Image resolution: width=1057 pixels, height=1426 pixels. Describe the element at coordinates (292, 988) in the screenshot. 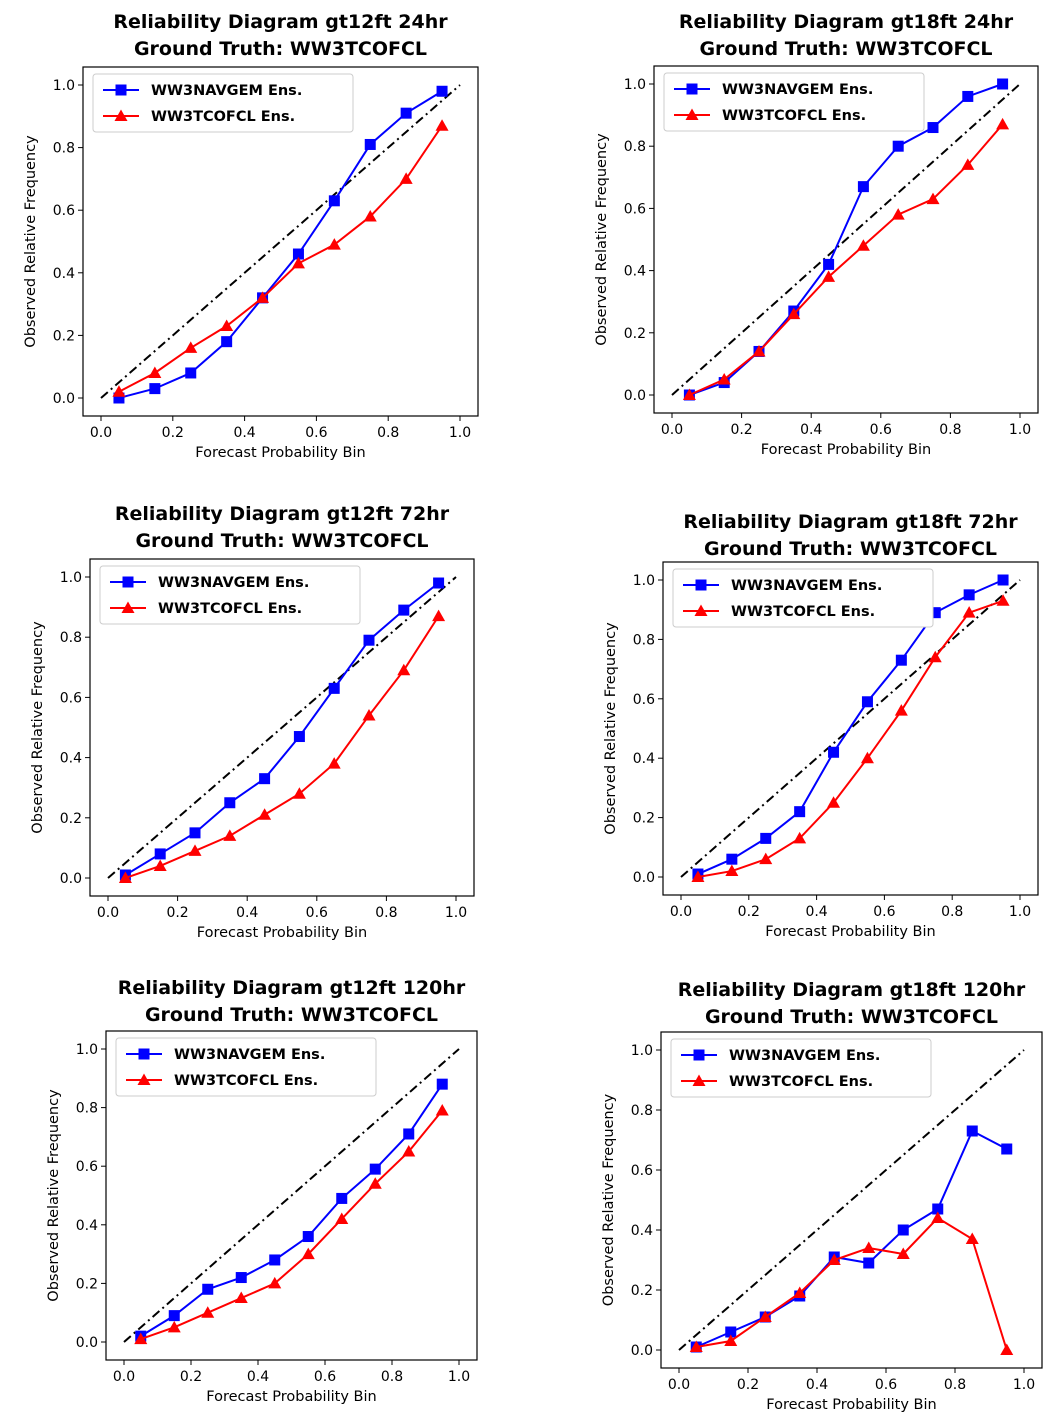

I see `chart-title: Reliability Diagram gt12ft 120hr` at that location.